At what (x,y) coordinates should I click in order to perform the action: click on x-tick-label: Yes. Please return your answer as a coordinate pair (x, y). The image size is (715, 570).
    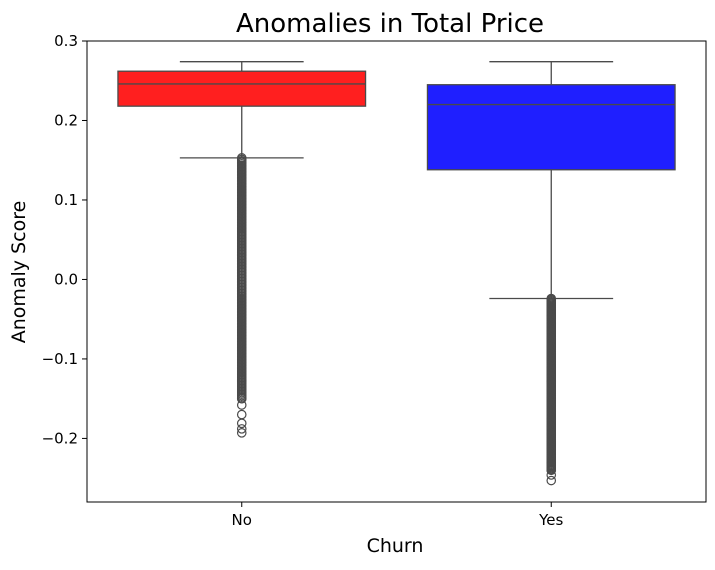
    Looking at the image, I should click on (550, 520).